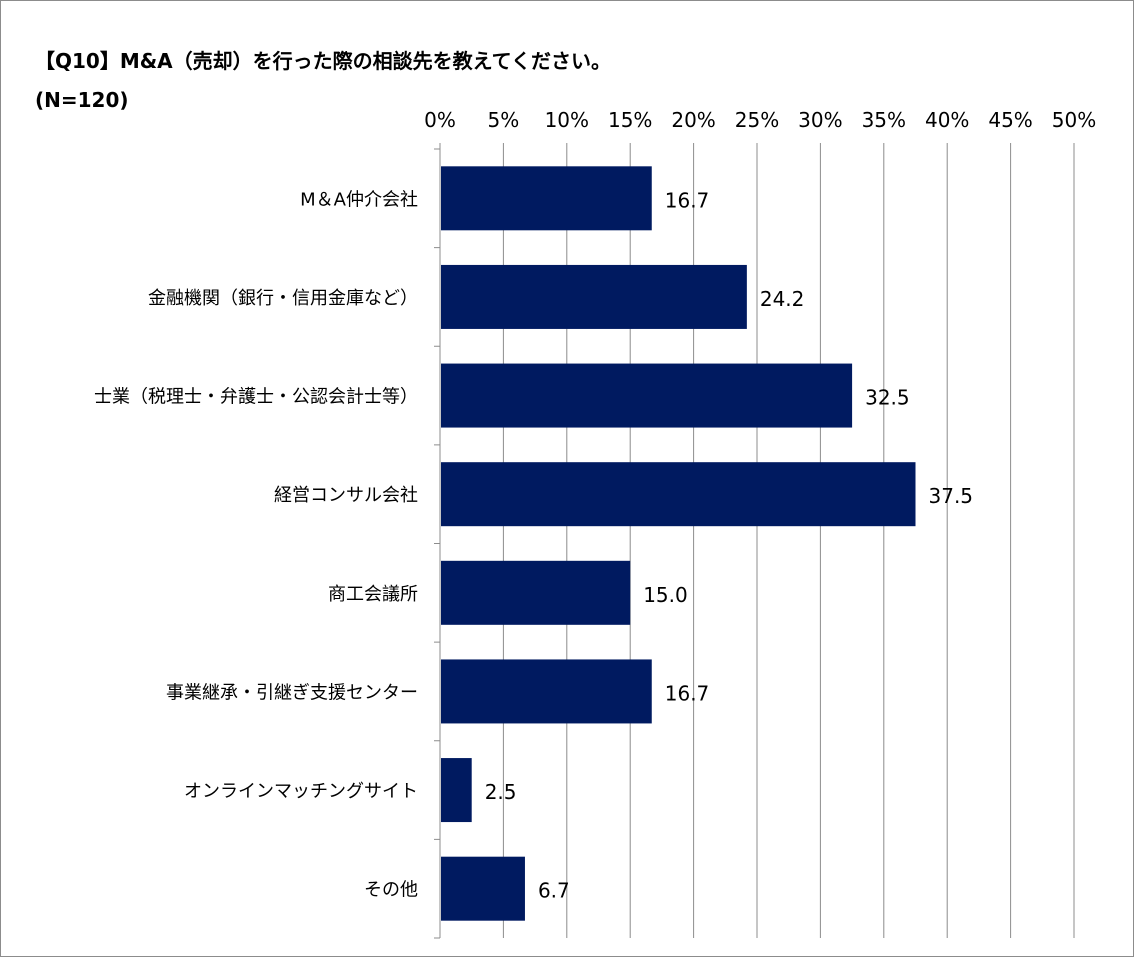 Image resolution: width=1134 pixels, height=957 pixels. What do you see at coordinates (301, 791) in the screenshot?
I see `category-label: オンラインマッチングサイト` at bounding box center [301, 791].